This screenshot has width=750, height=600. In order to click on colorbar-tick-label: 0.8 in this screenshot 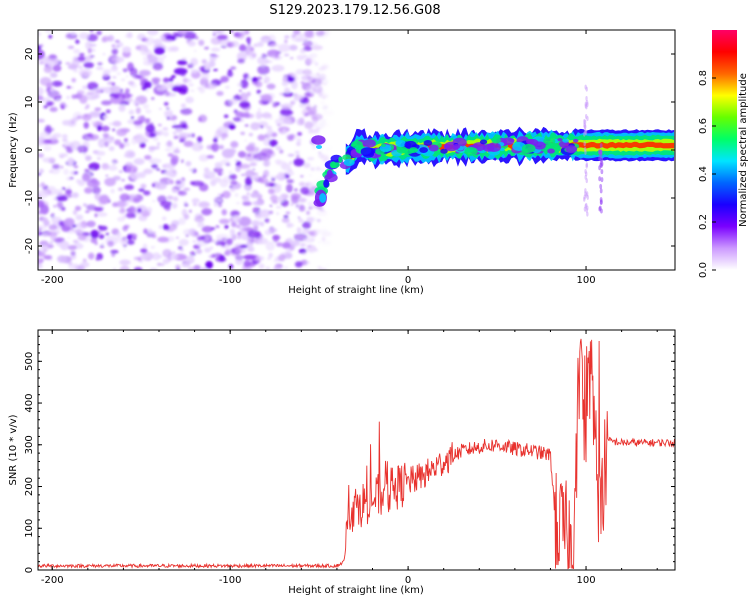, I will do `click(703, 78)`.